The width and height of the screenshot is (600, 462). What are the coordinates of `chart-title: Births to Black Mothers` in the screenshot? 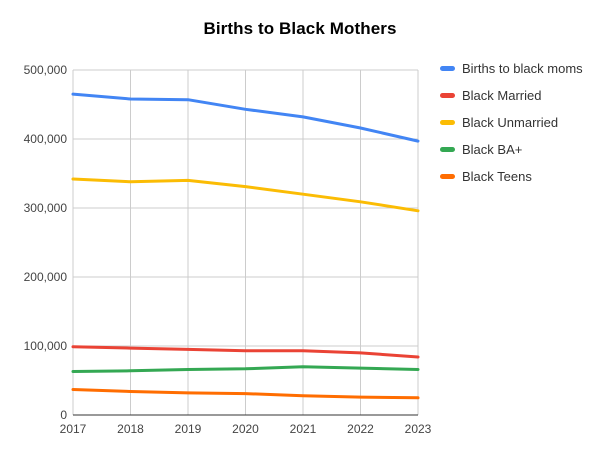 It's located at (300, 28).